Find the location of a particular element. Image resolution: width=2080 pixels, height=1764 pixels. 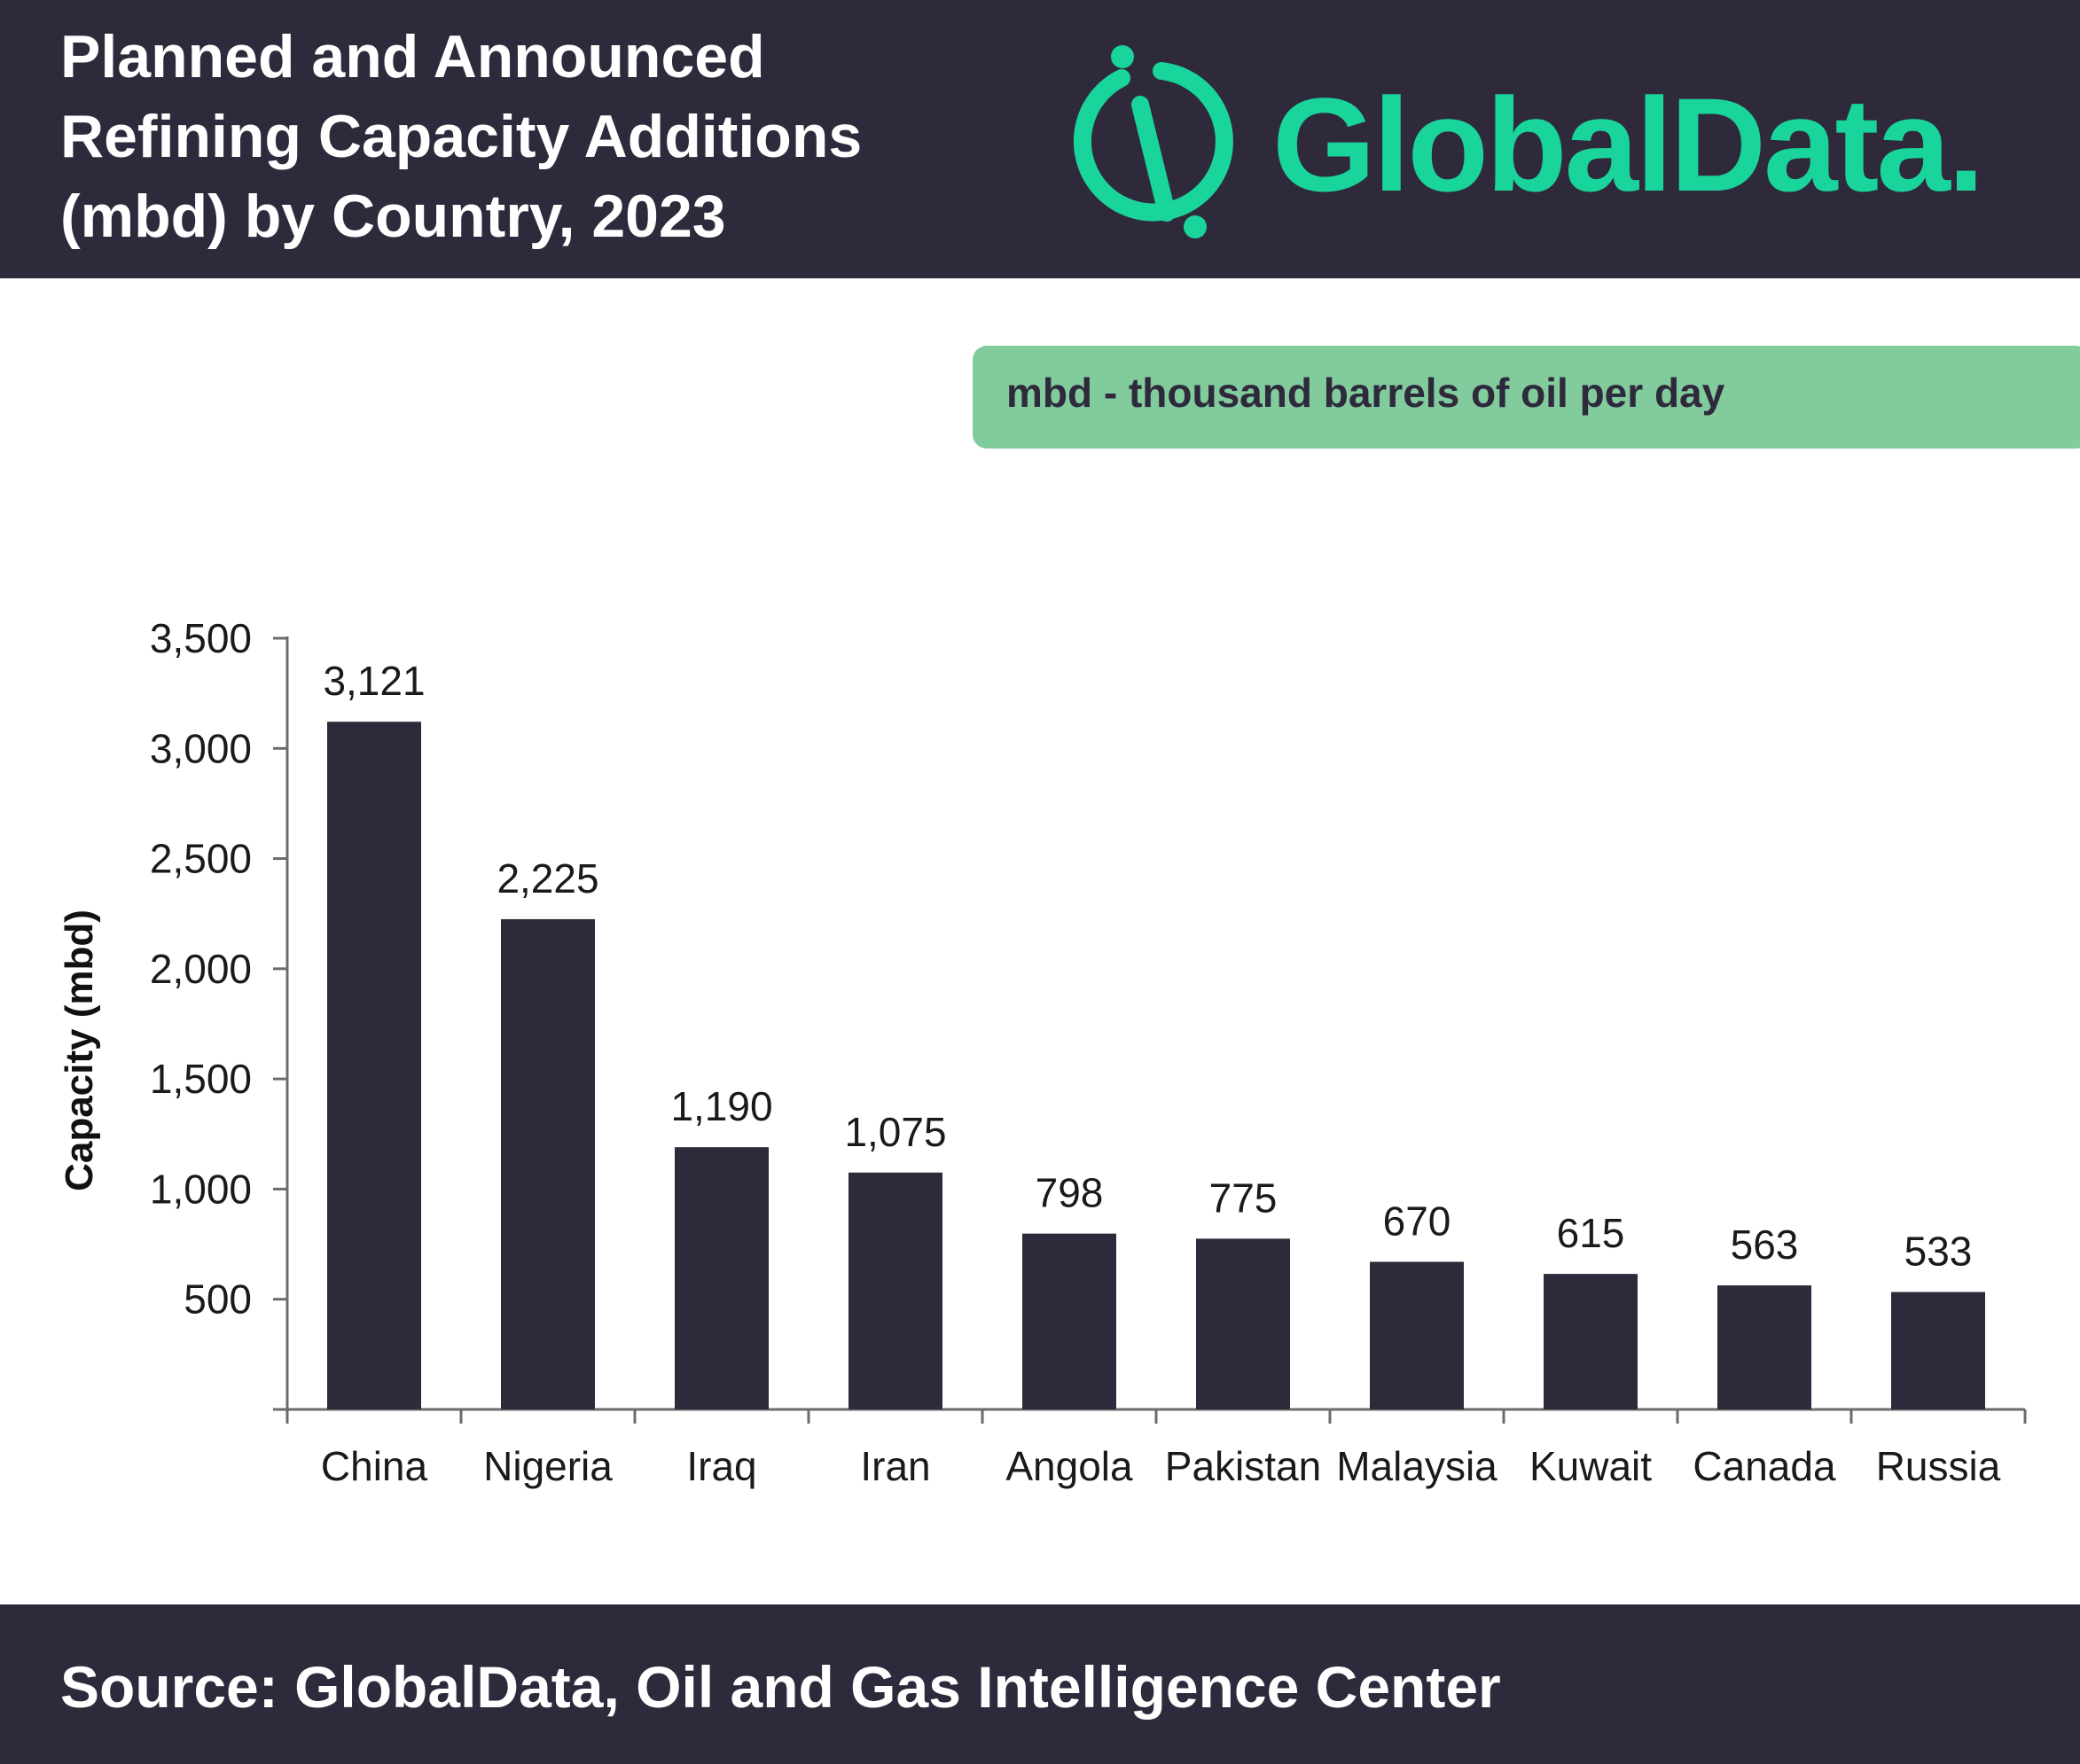

bar-malaysia is located at coordinates (1417, 1335).